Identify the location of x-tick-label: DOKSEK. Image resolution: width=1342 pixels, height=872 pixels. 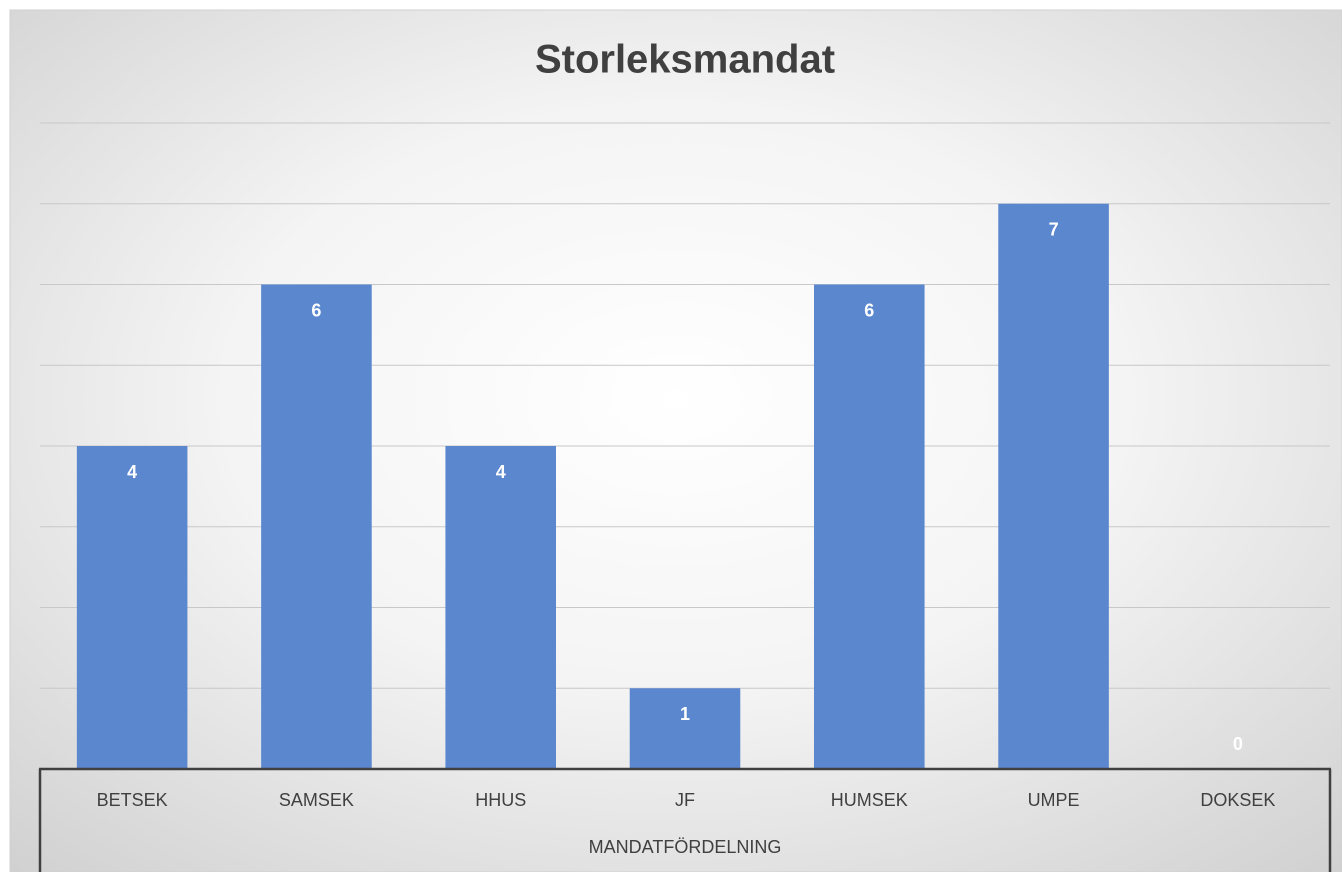
(1237, 800).